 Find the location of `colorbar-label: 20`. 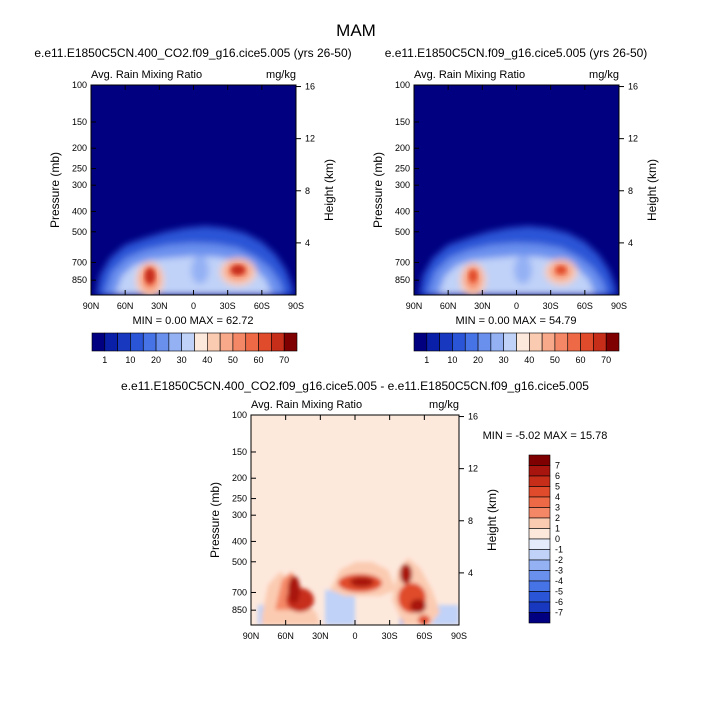

colorbar-label: 20 is located at coordinates (156, 360).